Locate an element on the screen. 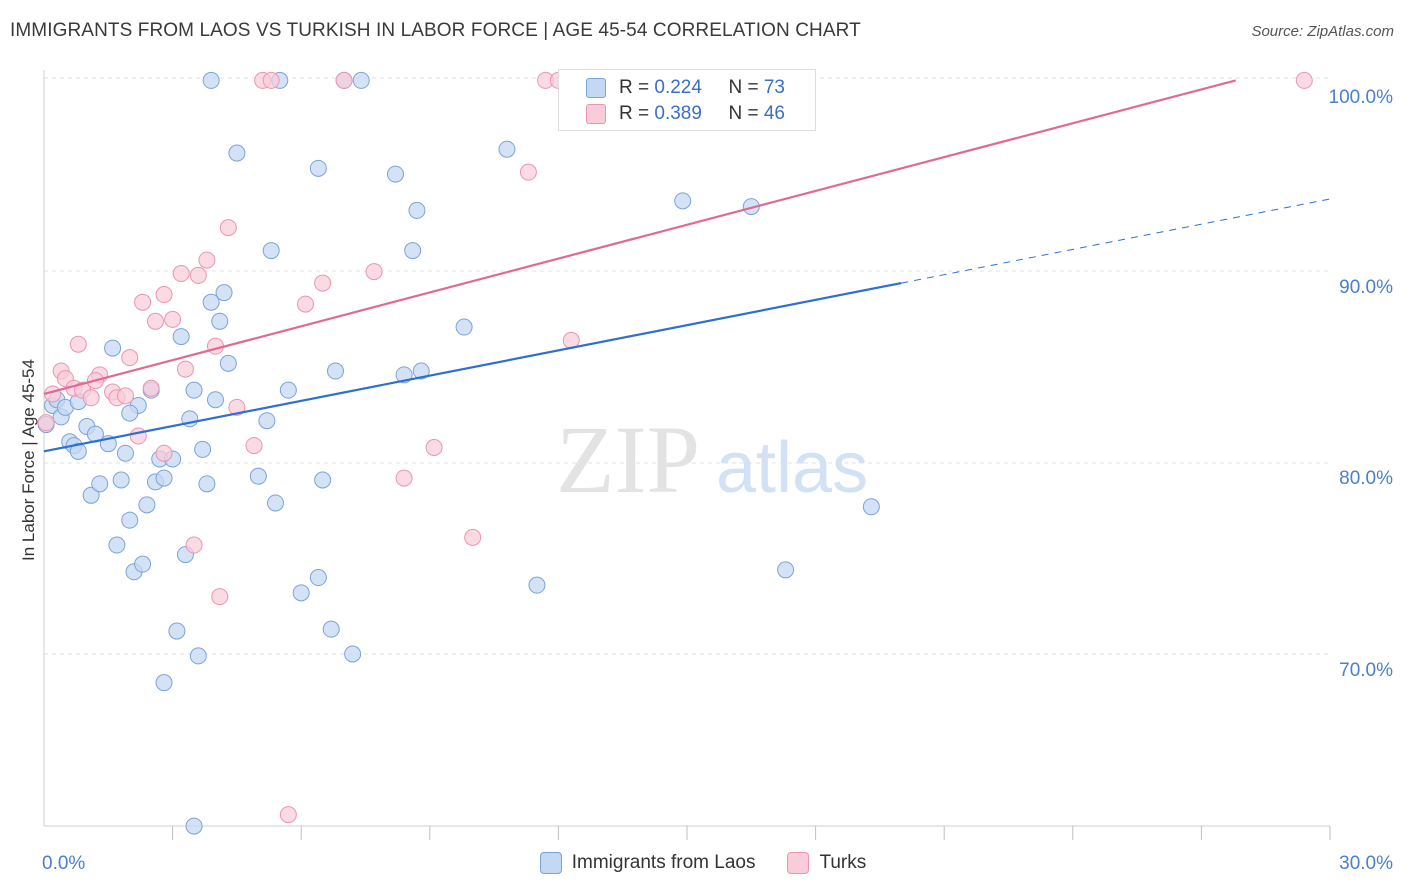 This screenshot has width=1406, height=892. r-label: R = is located at coordinates (637, 87).